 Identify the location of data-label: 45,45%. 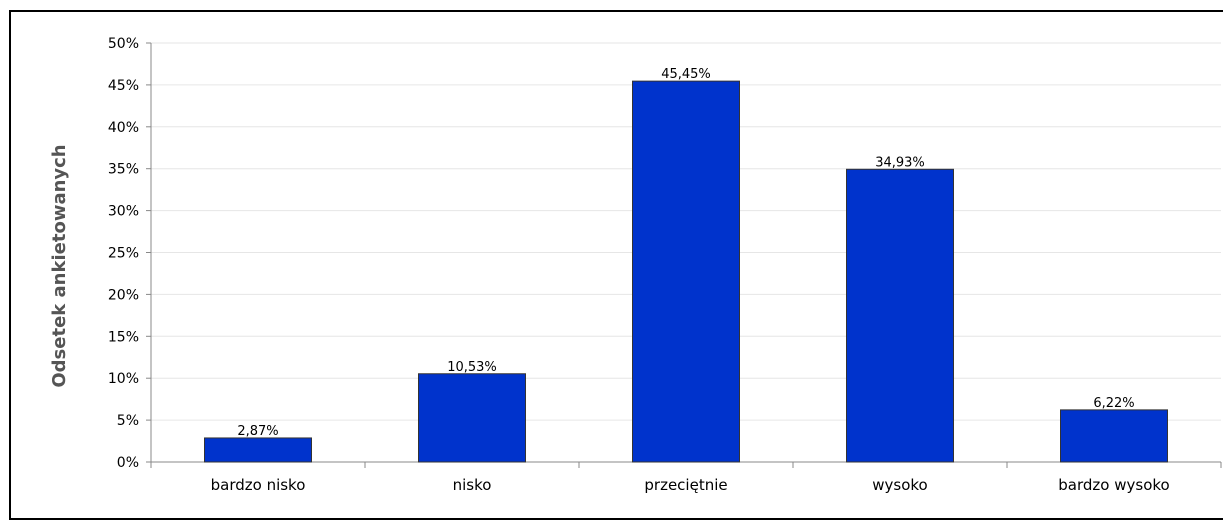
(686, 74).